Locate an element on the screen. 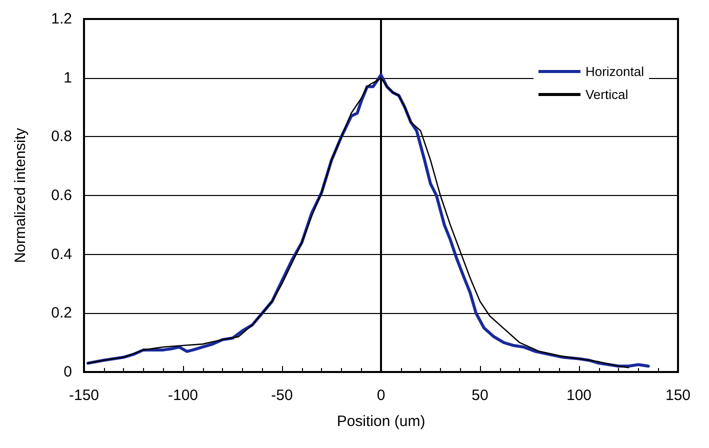 The image size is (709, 448). x-axis-title: Position (um) is located at coordinates (381, 421).